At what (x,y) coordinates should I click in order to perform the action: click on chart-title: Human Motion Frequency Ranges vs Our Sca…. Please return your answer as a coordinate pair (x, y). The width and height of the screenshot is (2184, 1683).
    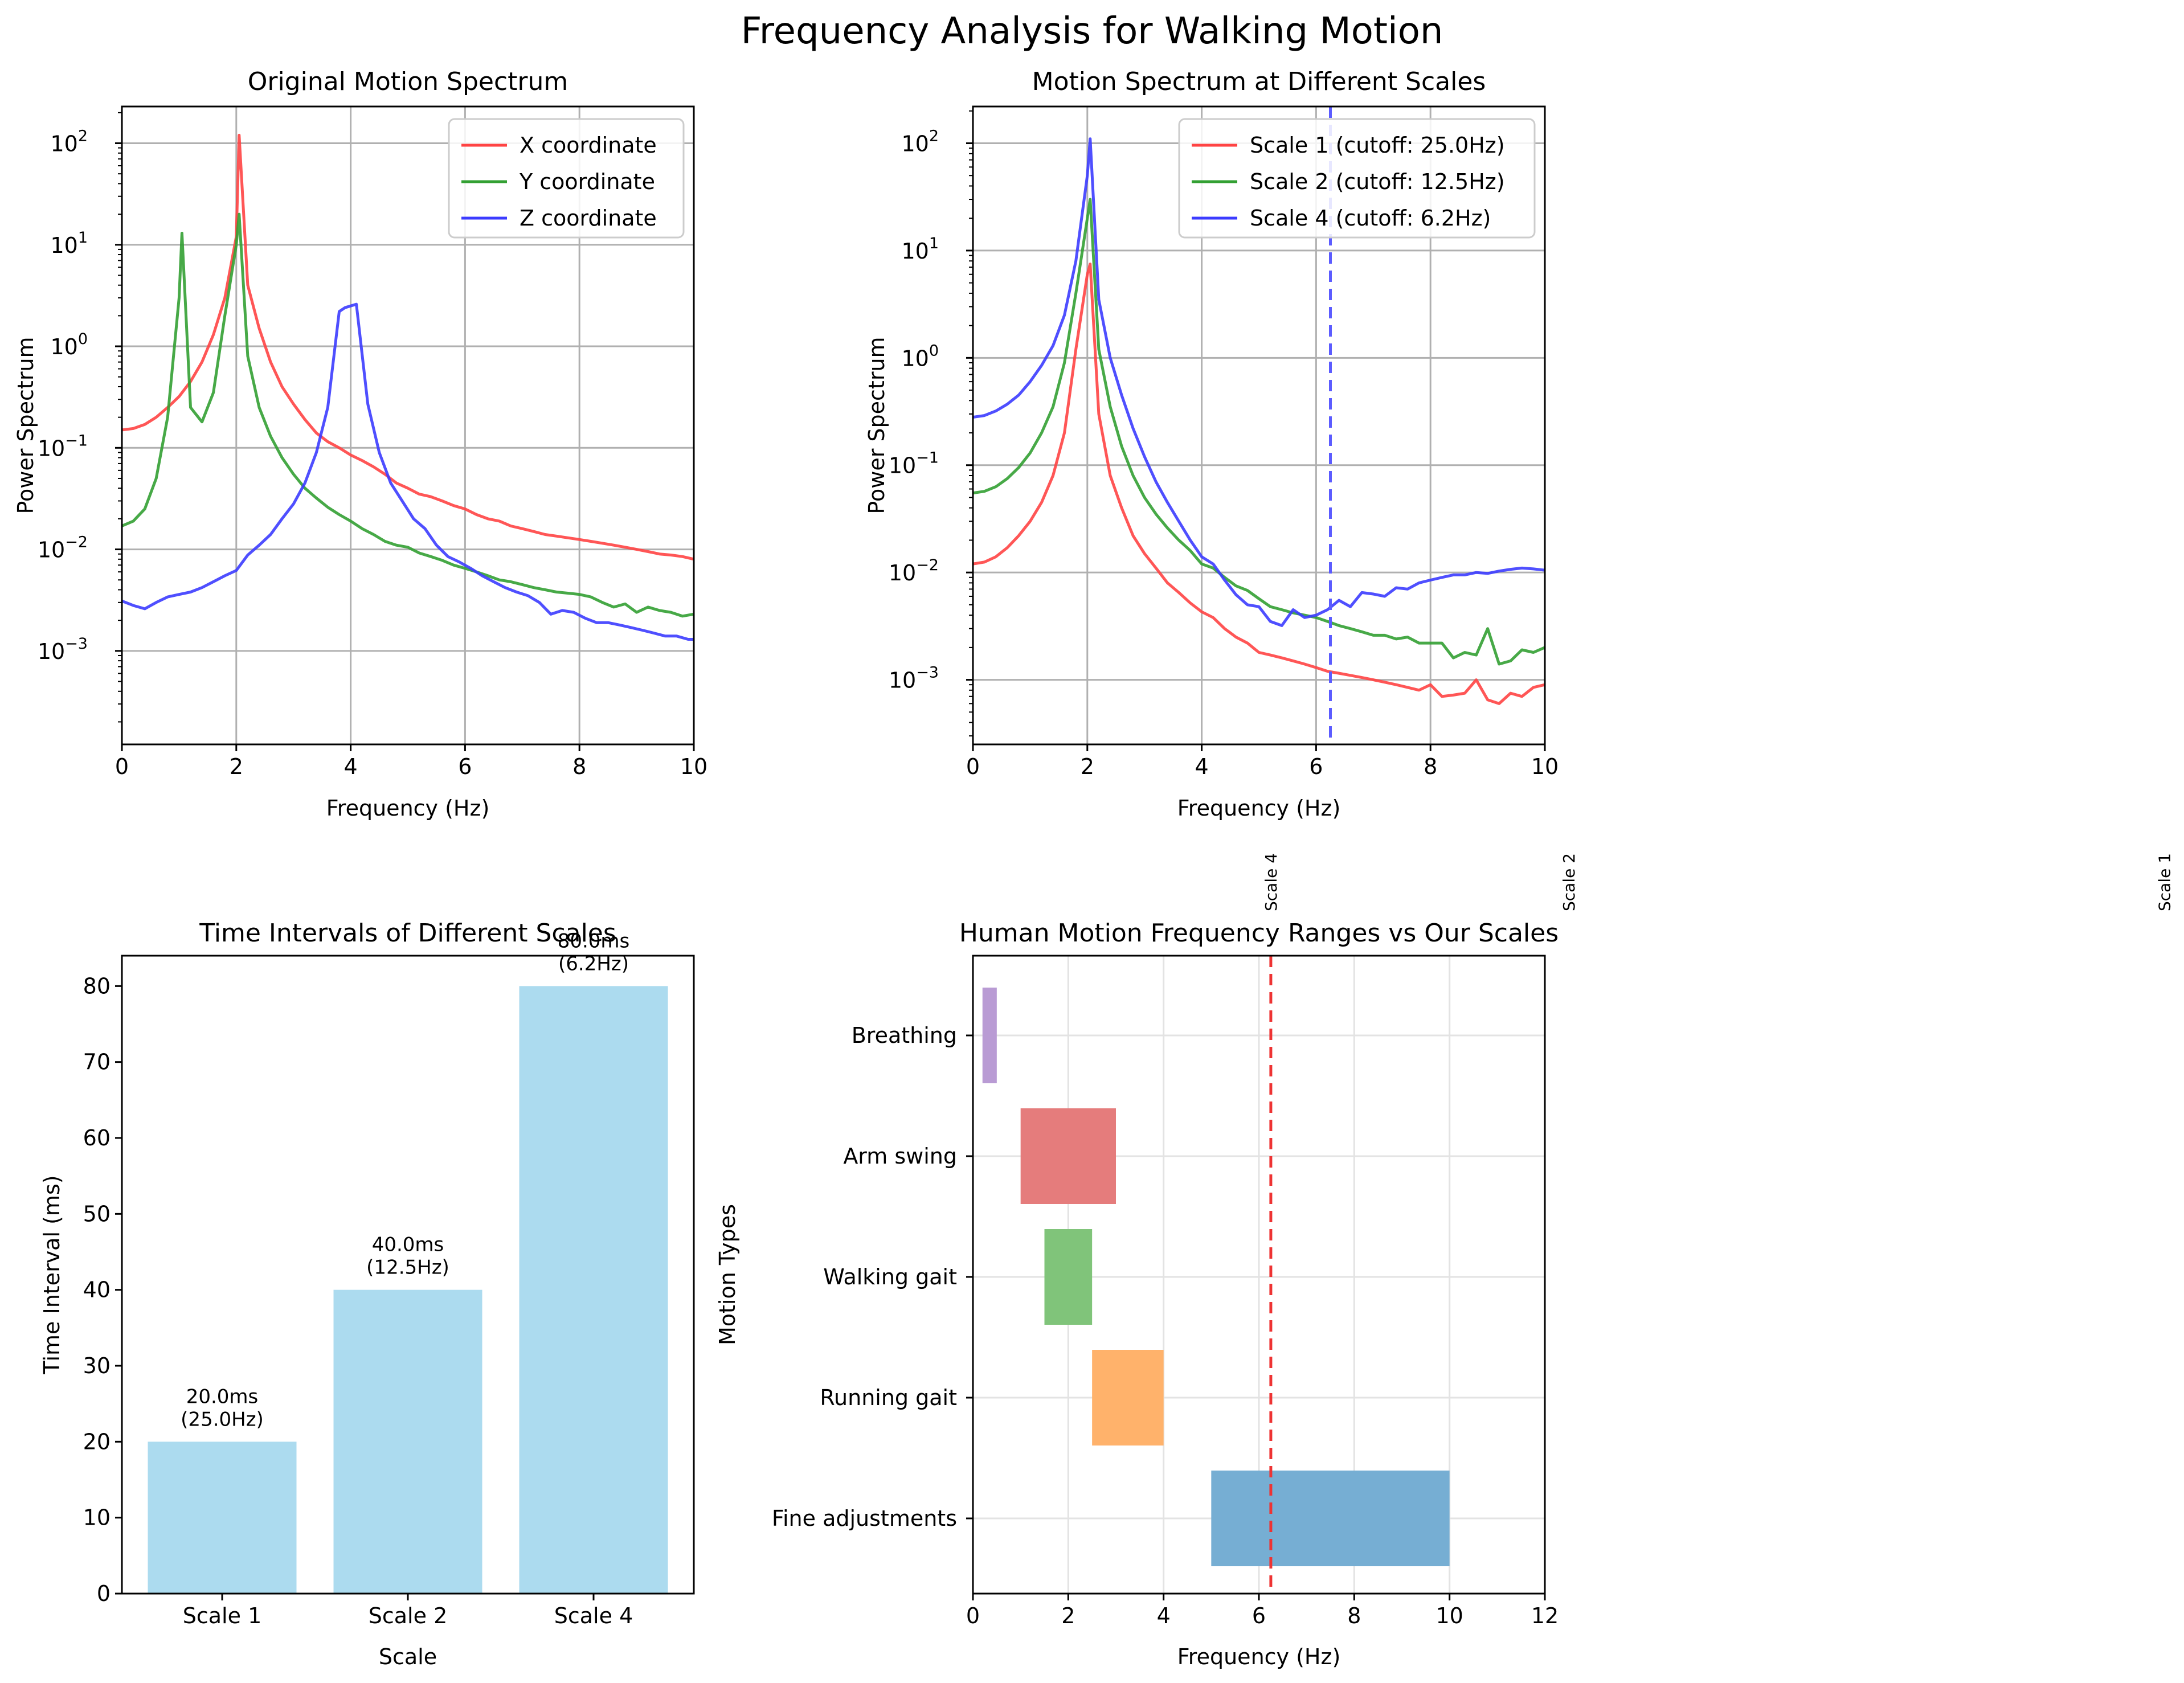
    Looking at the image, I should click on (1259, 933).